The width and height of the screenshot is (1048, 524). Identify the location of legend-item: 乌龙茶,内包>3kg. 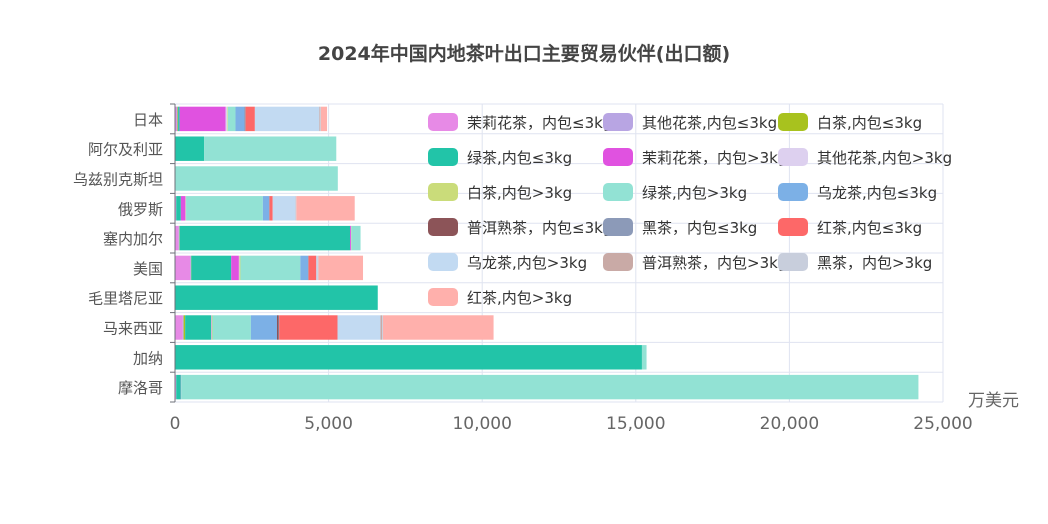
(507, 262).